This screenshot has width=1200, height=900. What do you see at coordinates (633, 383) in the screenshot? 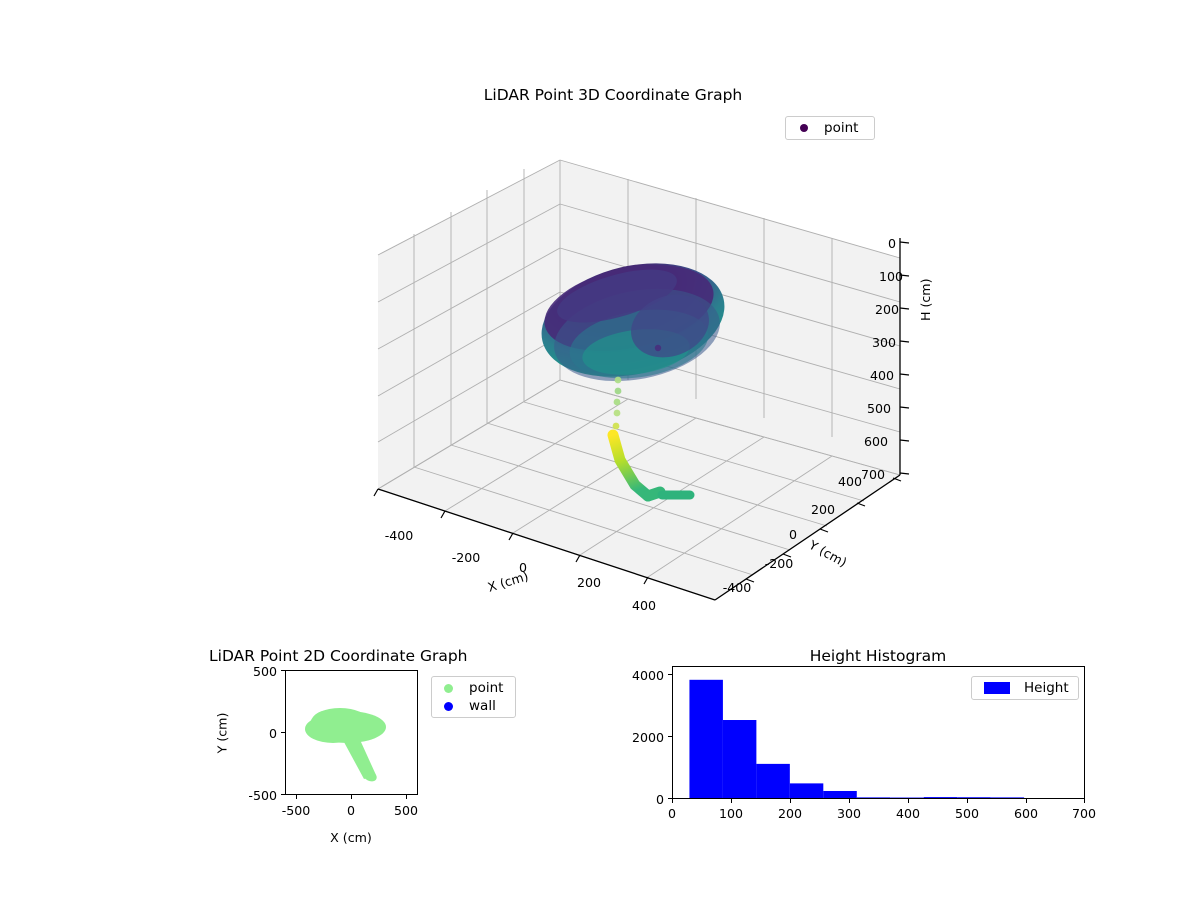
I see `point-cloud-3d` at bounding box center [633, 383].